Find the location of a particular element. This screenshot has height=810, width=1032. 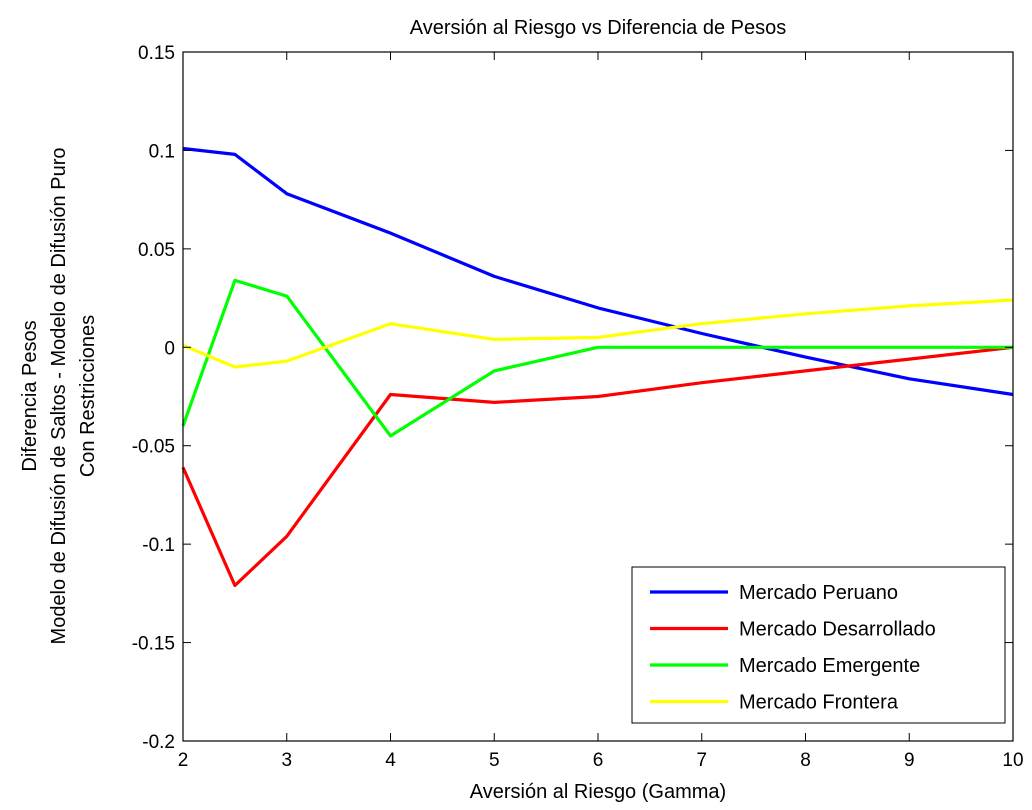

y-axis-title-line-1: Diferencia Pesos is located at coordinates (30, 395).